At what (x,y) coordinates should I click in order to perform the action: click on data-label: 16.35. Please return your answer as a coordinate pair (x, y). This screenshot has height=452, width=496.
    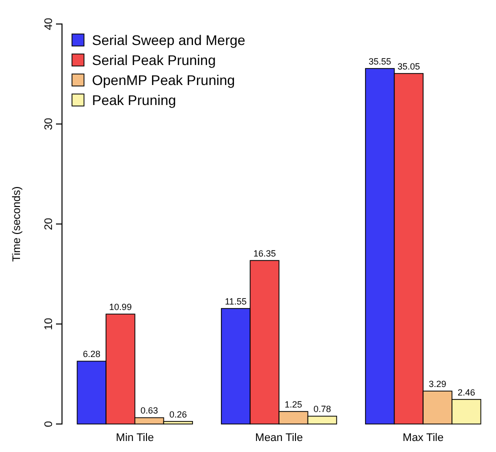
    Looking at the image, I should click on (264, 253).